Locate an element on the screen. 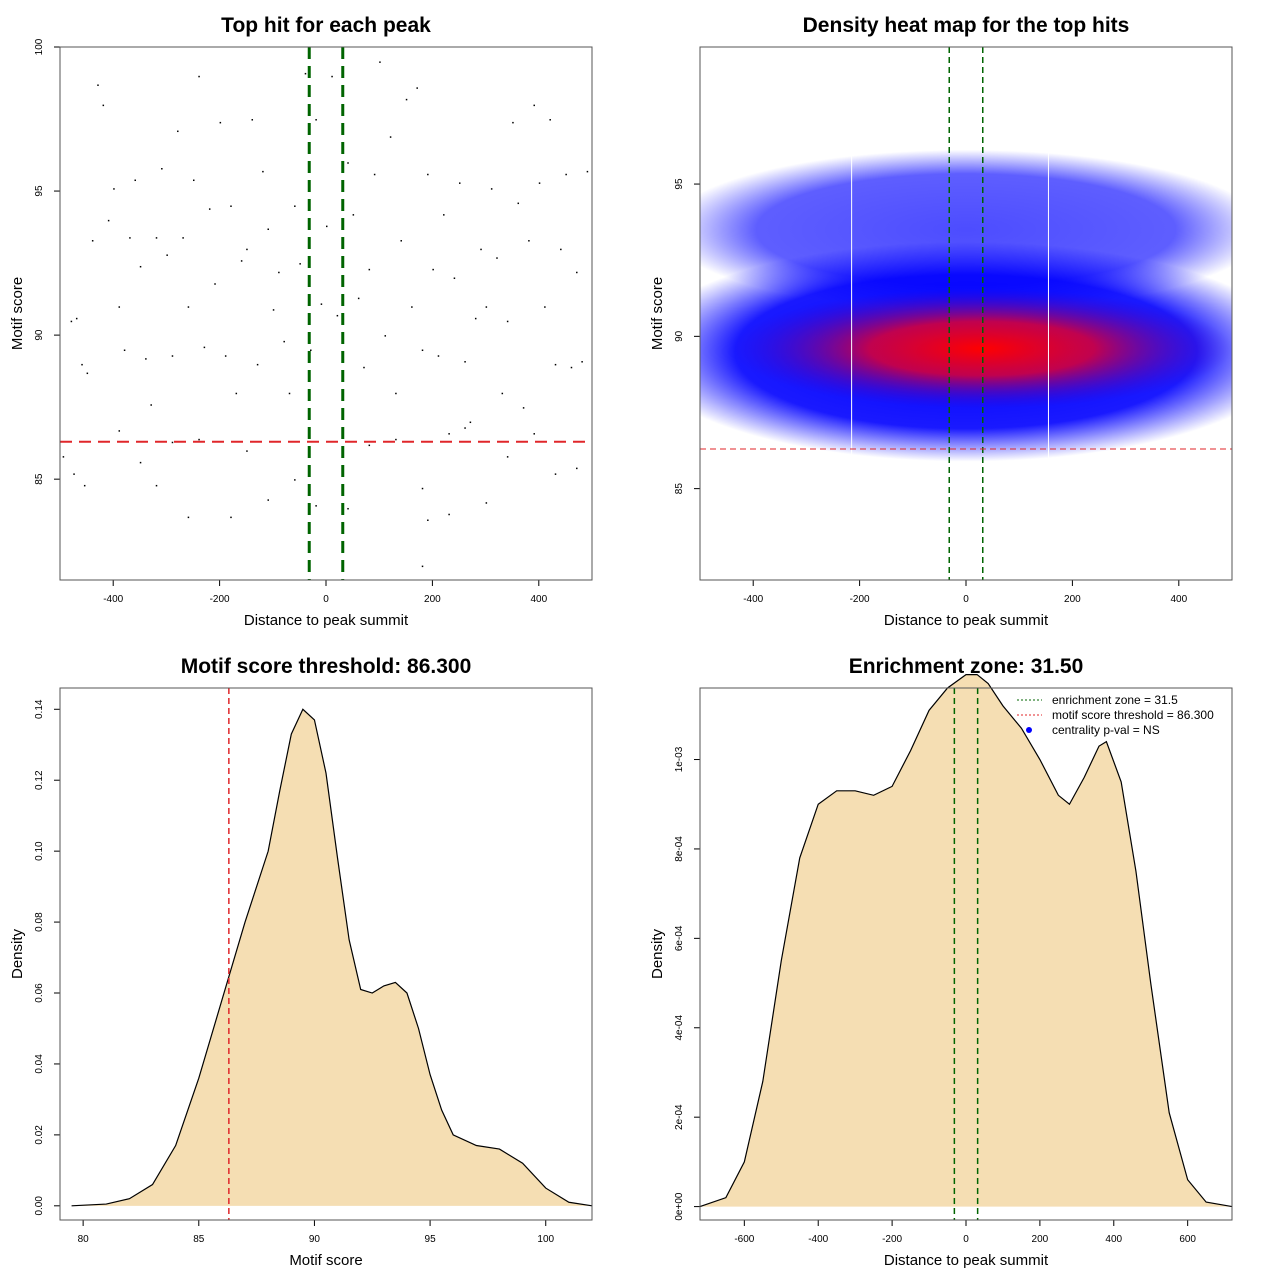  y-tick-label: 0.02 is located at coordinates (39, 1135).